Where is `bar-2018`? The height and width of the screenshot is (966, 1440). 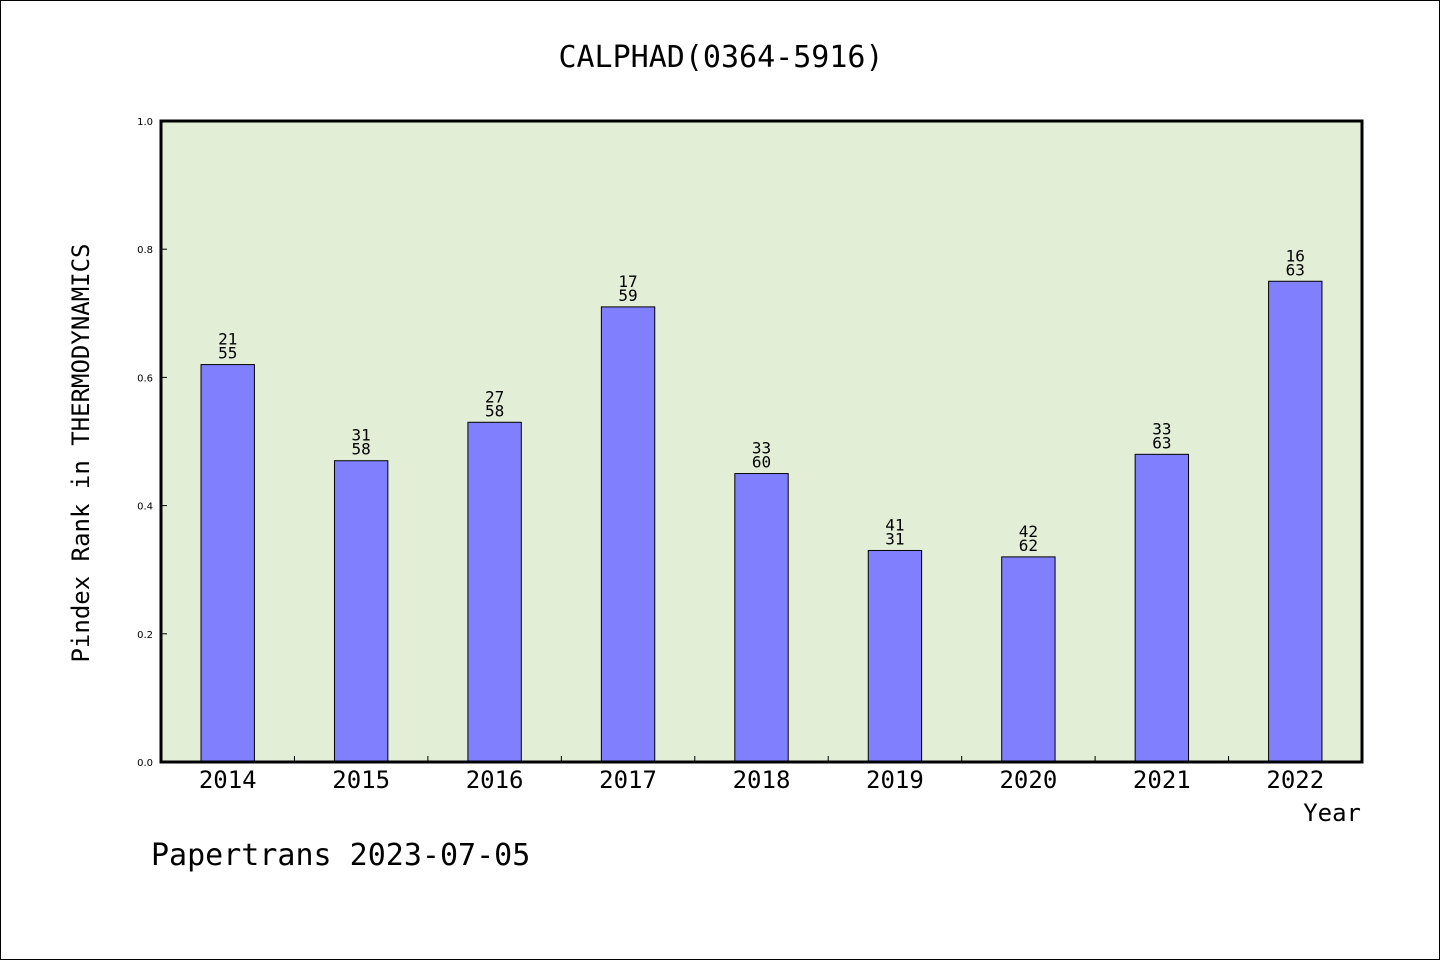
bar-2018 is located at coordinates (761, 618).